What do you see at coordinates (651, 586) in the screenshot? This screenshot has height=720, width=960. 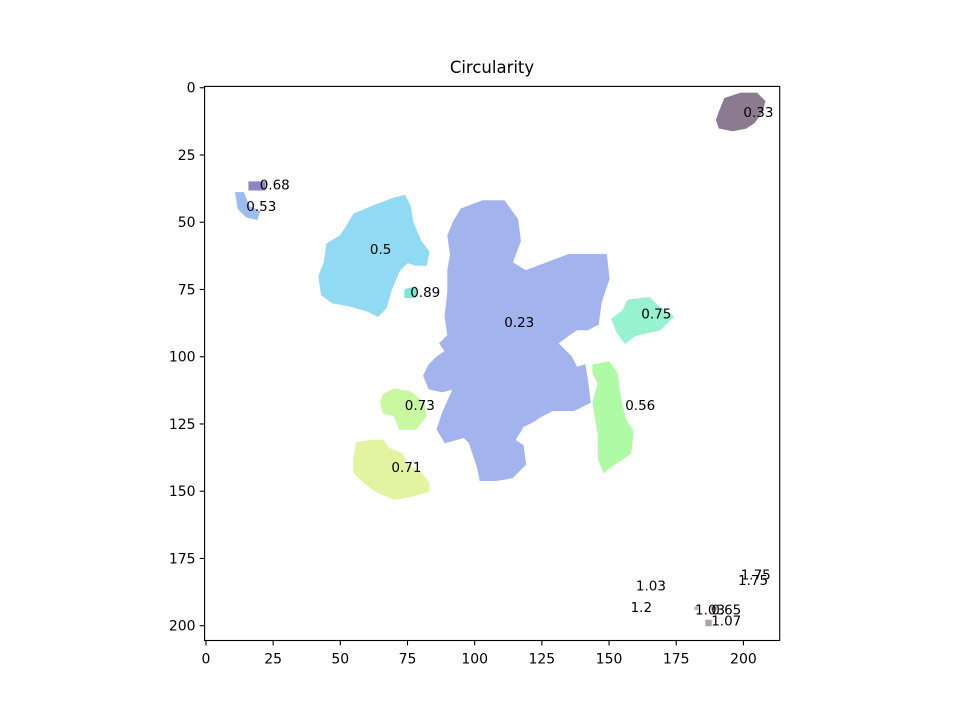 I see `region-label-12: 1.03` at bounding box center [651, 586].